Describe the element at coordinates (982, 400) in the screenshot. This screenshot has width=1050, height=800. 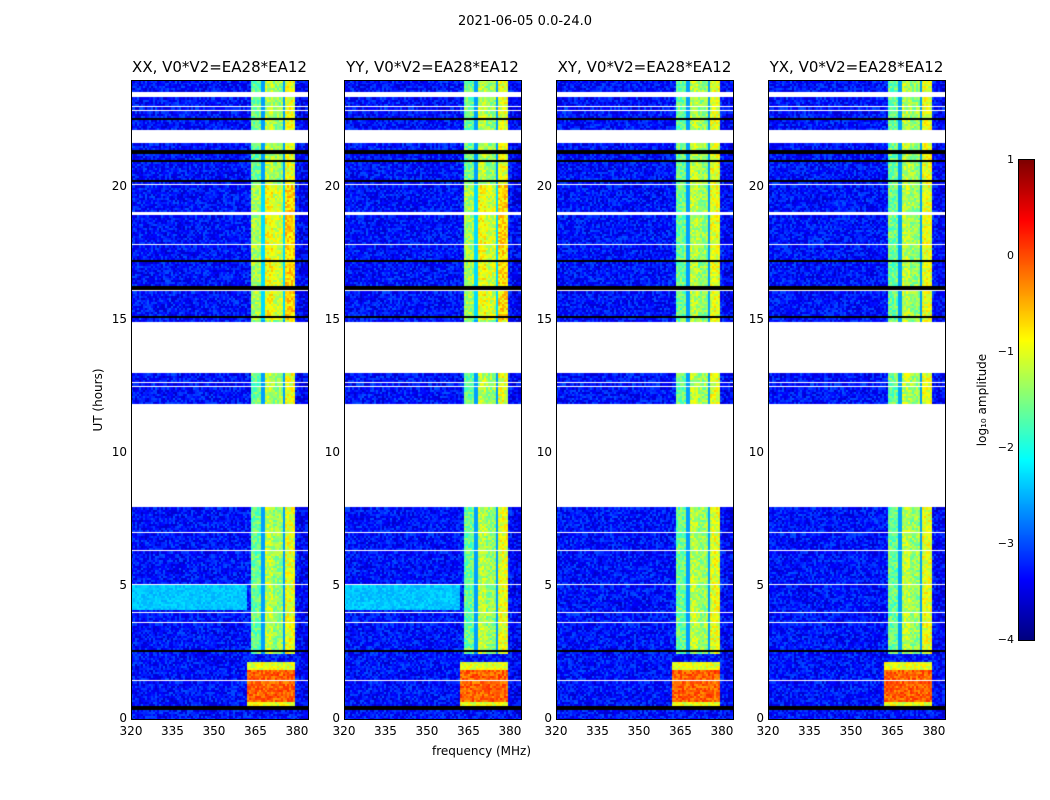
I see `colorbar-label: log₁₀ amplitude` at that location.